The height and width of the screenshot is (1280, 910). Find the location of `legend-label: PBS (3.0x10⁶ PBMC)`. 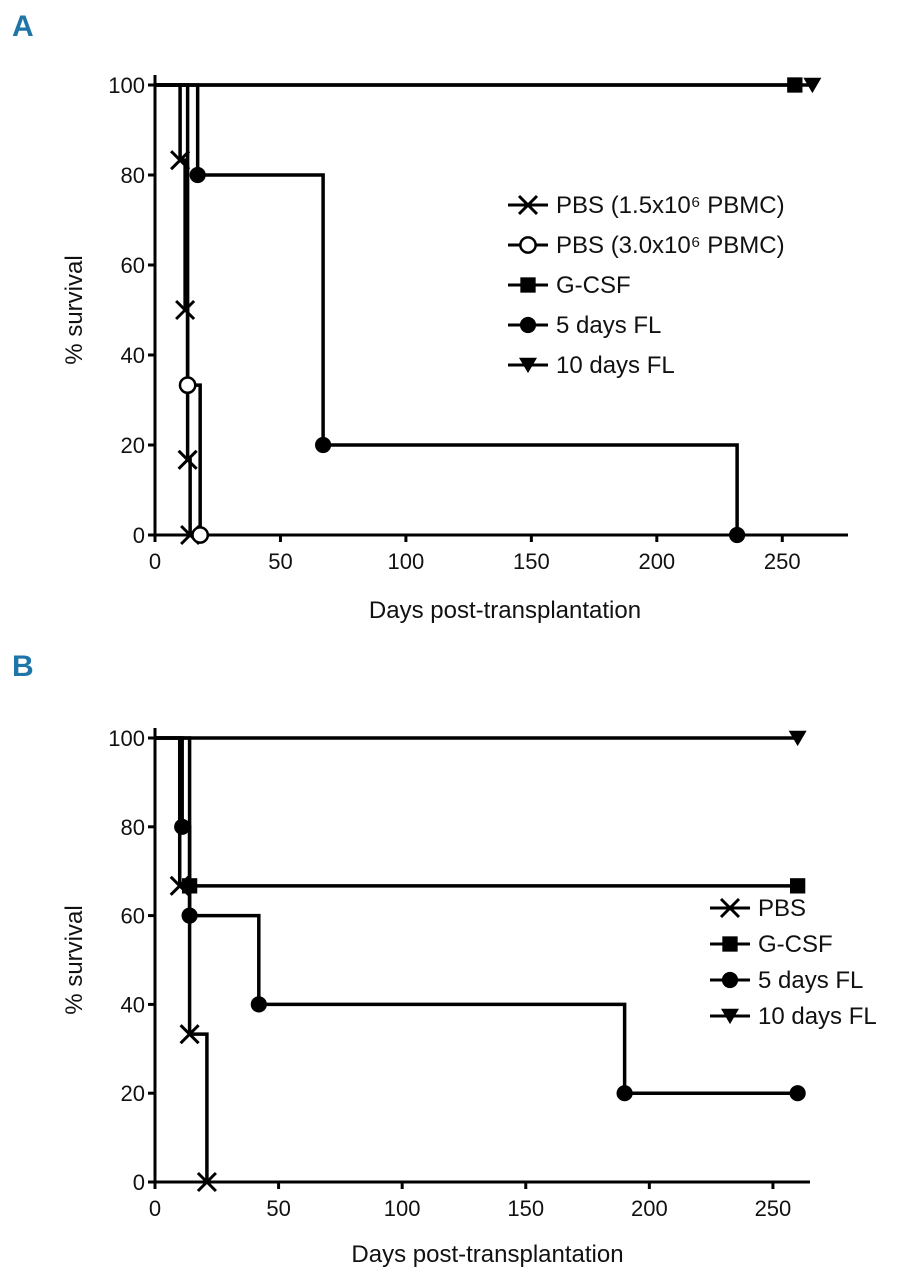

legend-label: PBS (3.0x10⁶ PBMC) is located at coordinates (670, 245).